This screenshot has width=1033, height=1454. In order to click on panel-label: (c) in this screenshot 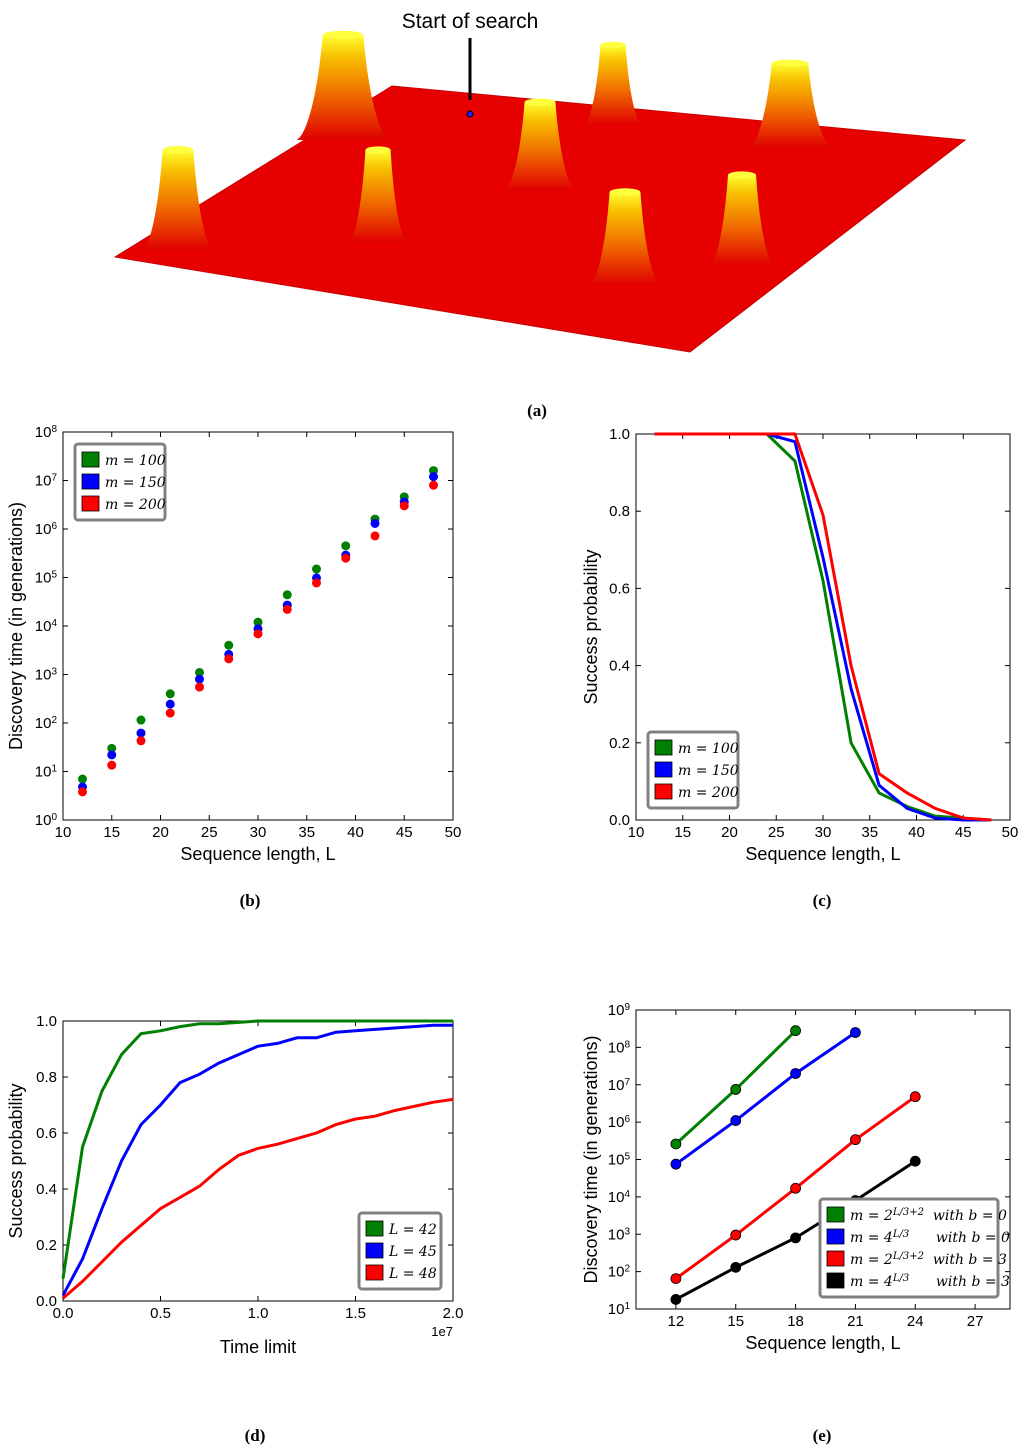, I will do `click(822, 900)`.